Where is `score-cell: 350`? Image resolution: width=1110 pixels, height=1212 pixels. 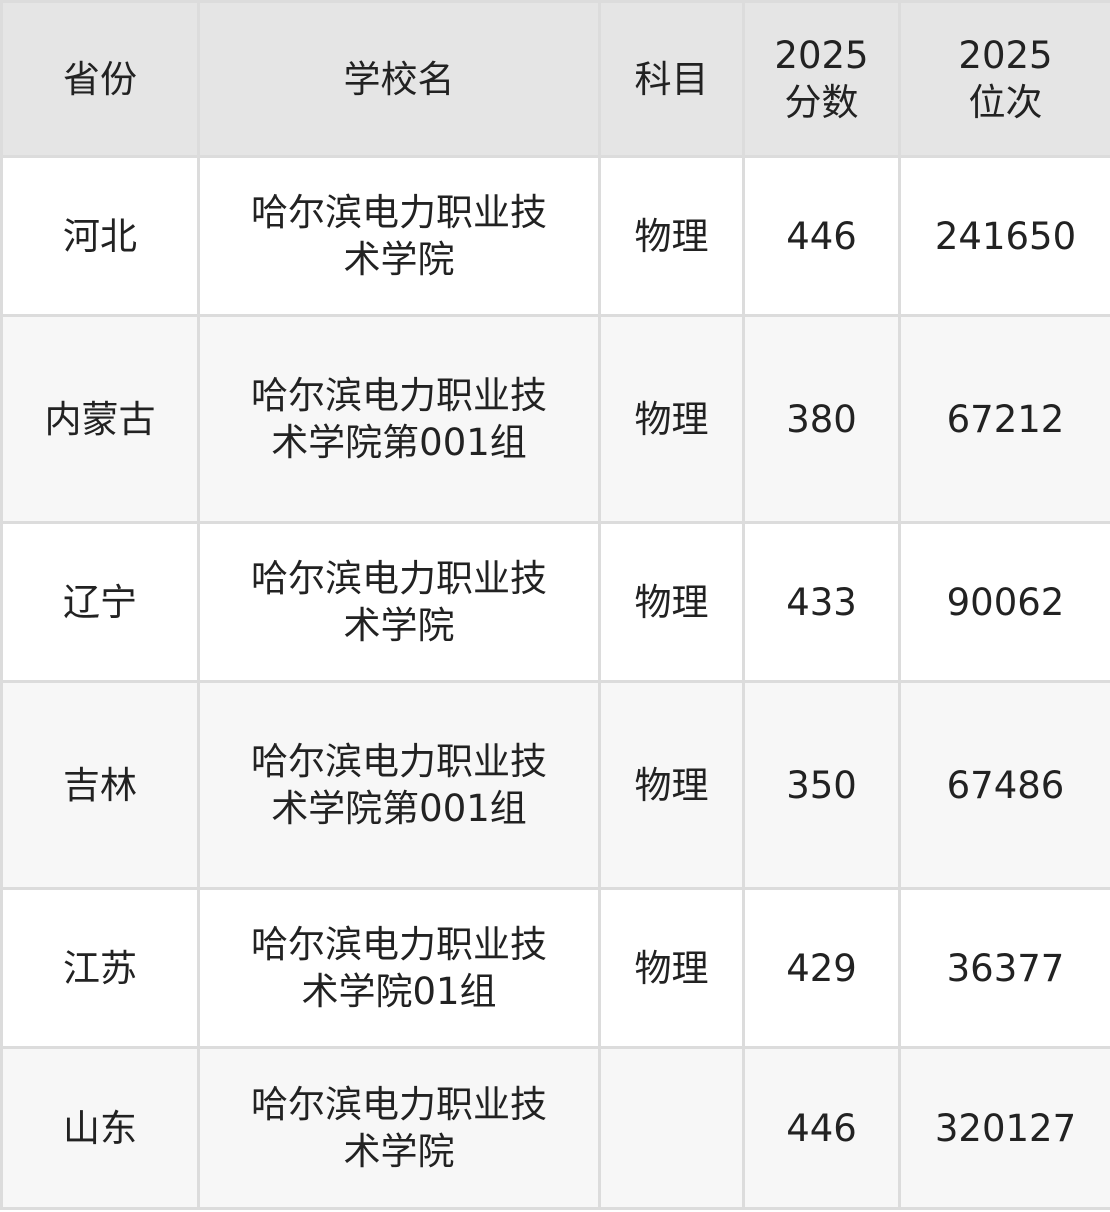 score-cell: 350 is located at coordinates (821, 785).